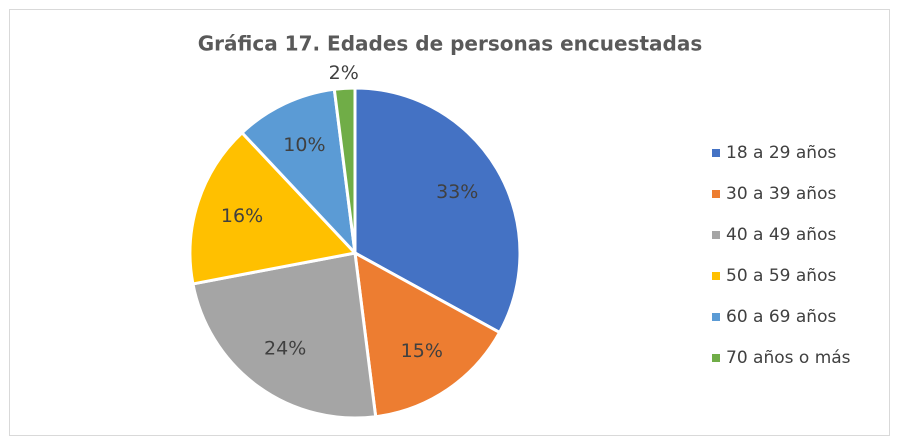 The width and height of the screenshot is (899, 445). What do you see at coordinates (457, 192) in the screenshot?
I see `data-label: 33%` at bounding box center [457, 192].